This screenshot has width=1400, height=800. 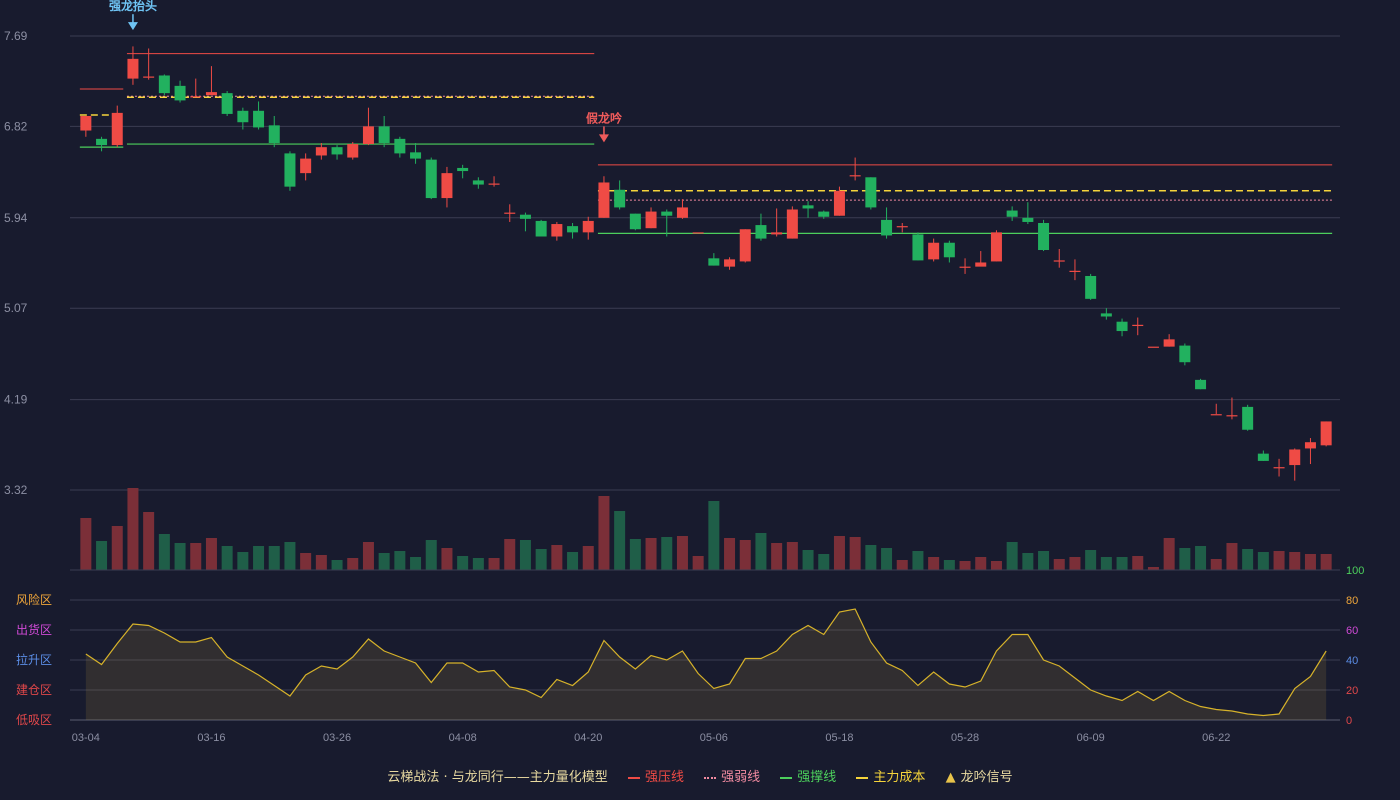 What do you see at coordinates (337, 738) in the screenshot?
I see `date-tick-label: 03-26` at bounding box center [337, 738].